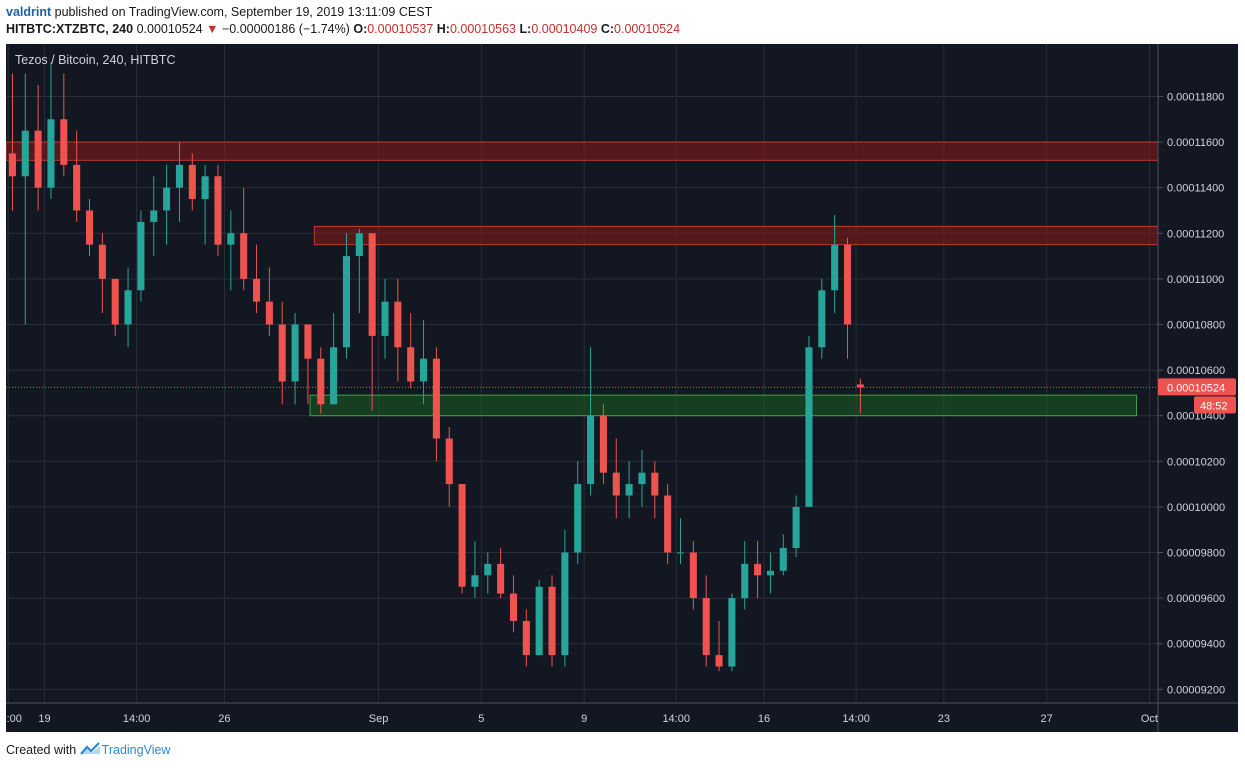  Describe the element at coordinates (1195, 280) in the screenshot. I see `price-tick-label: 0.00011000` at that location.